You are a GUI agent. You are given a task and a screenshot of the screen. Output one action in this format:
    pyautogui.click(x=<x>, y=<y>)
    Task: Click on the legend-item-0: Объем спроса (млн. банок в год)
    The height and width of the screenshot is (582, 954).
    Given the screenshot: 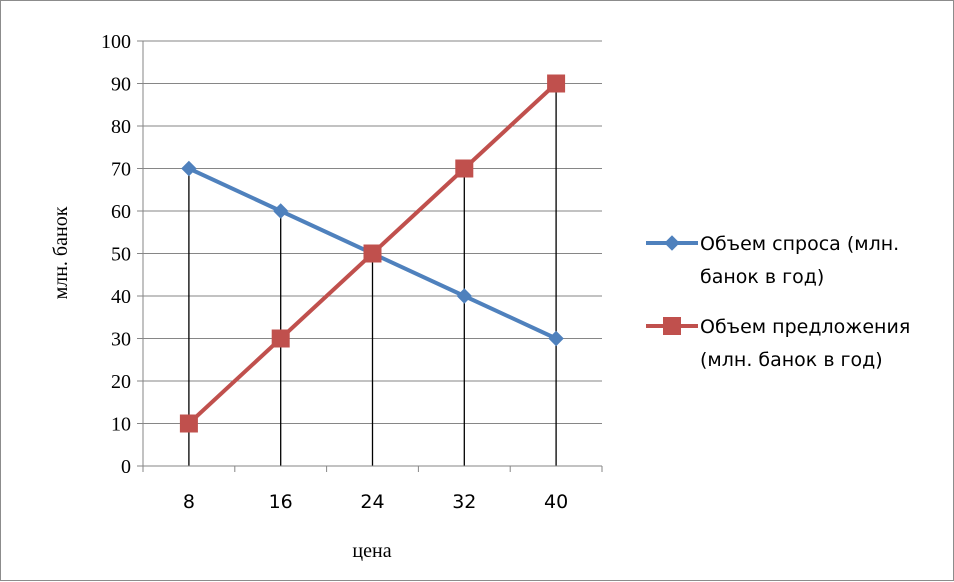 What is the action you would take?
    pyautogui.click(x=772, y=260)
    